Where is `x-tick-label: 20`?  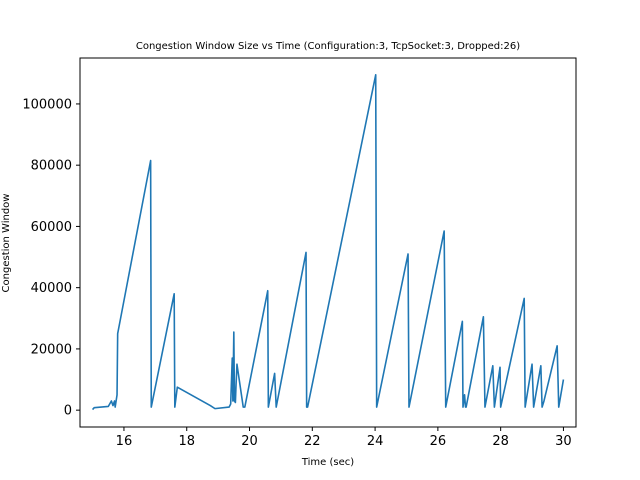
x-tick-label: 20 is located at coordinates (249, 441).